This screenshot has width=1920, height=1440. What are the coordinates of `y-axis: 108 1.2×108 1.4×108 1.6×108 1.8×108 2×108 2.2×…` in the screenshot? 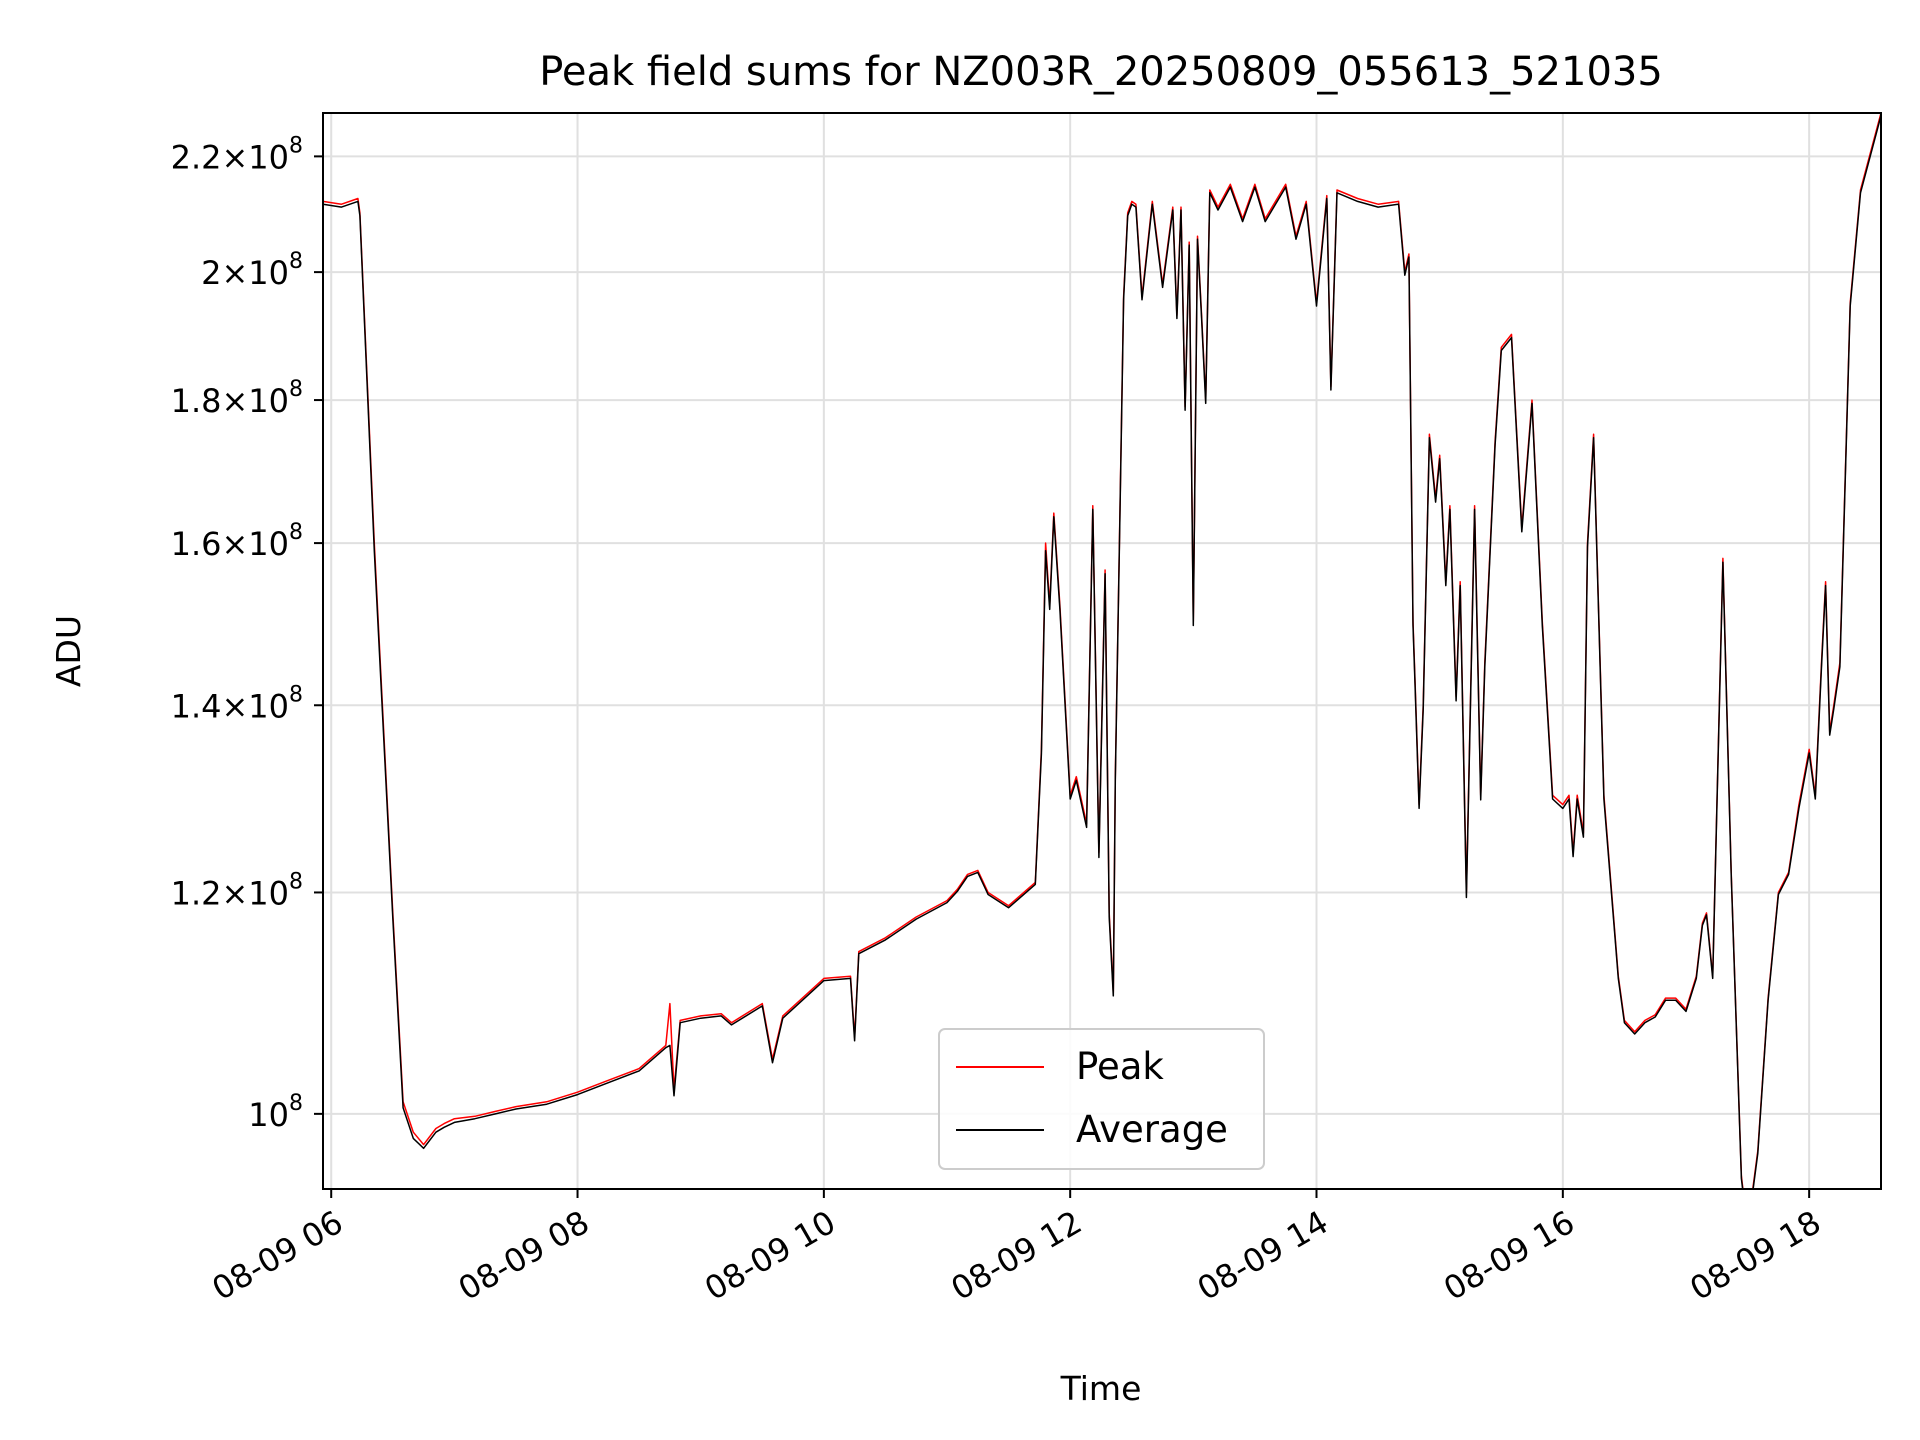 It's located at (247, 633).